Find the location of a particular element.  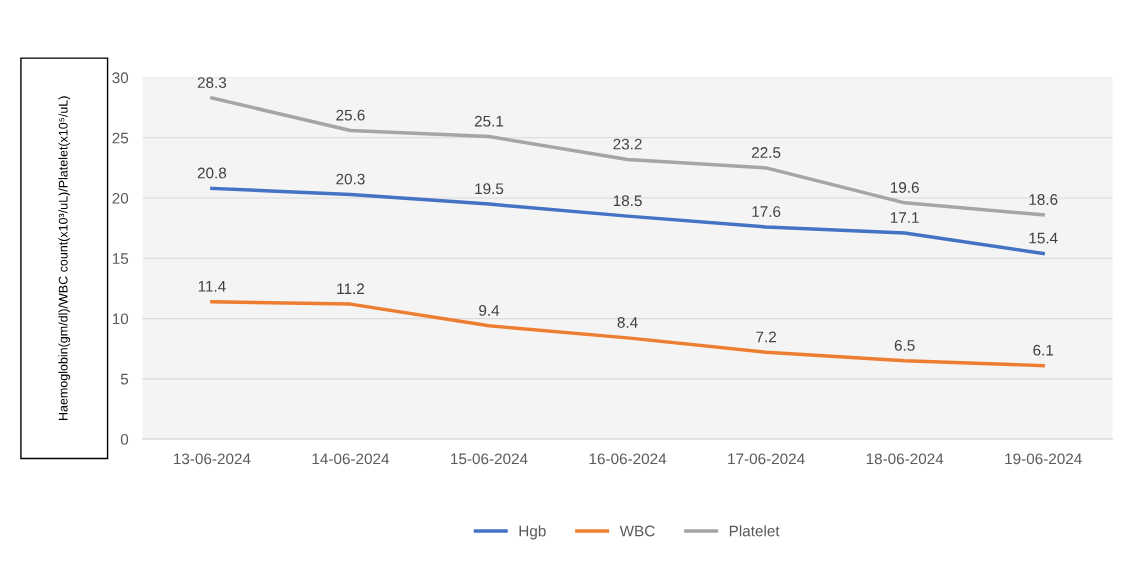

data-label: 7.2 is located at coordinates (766, 337).